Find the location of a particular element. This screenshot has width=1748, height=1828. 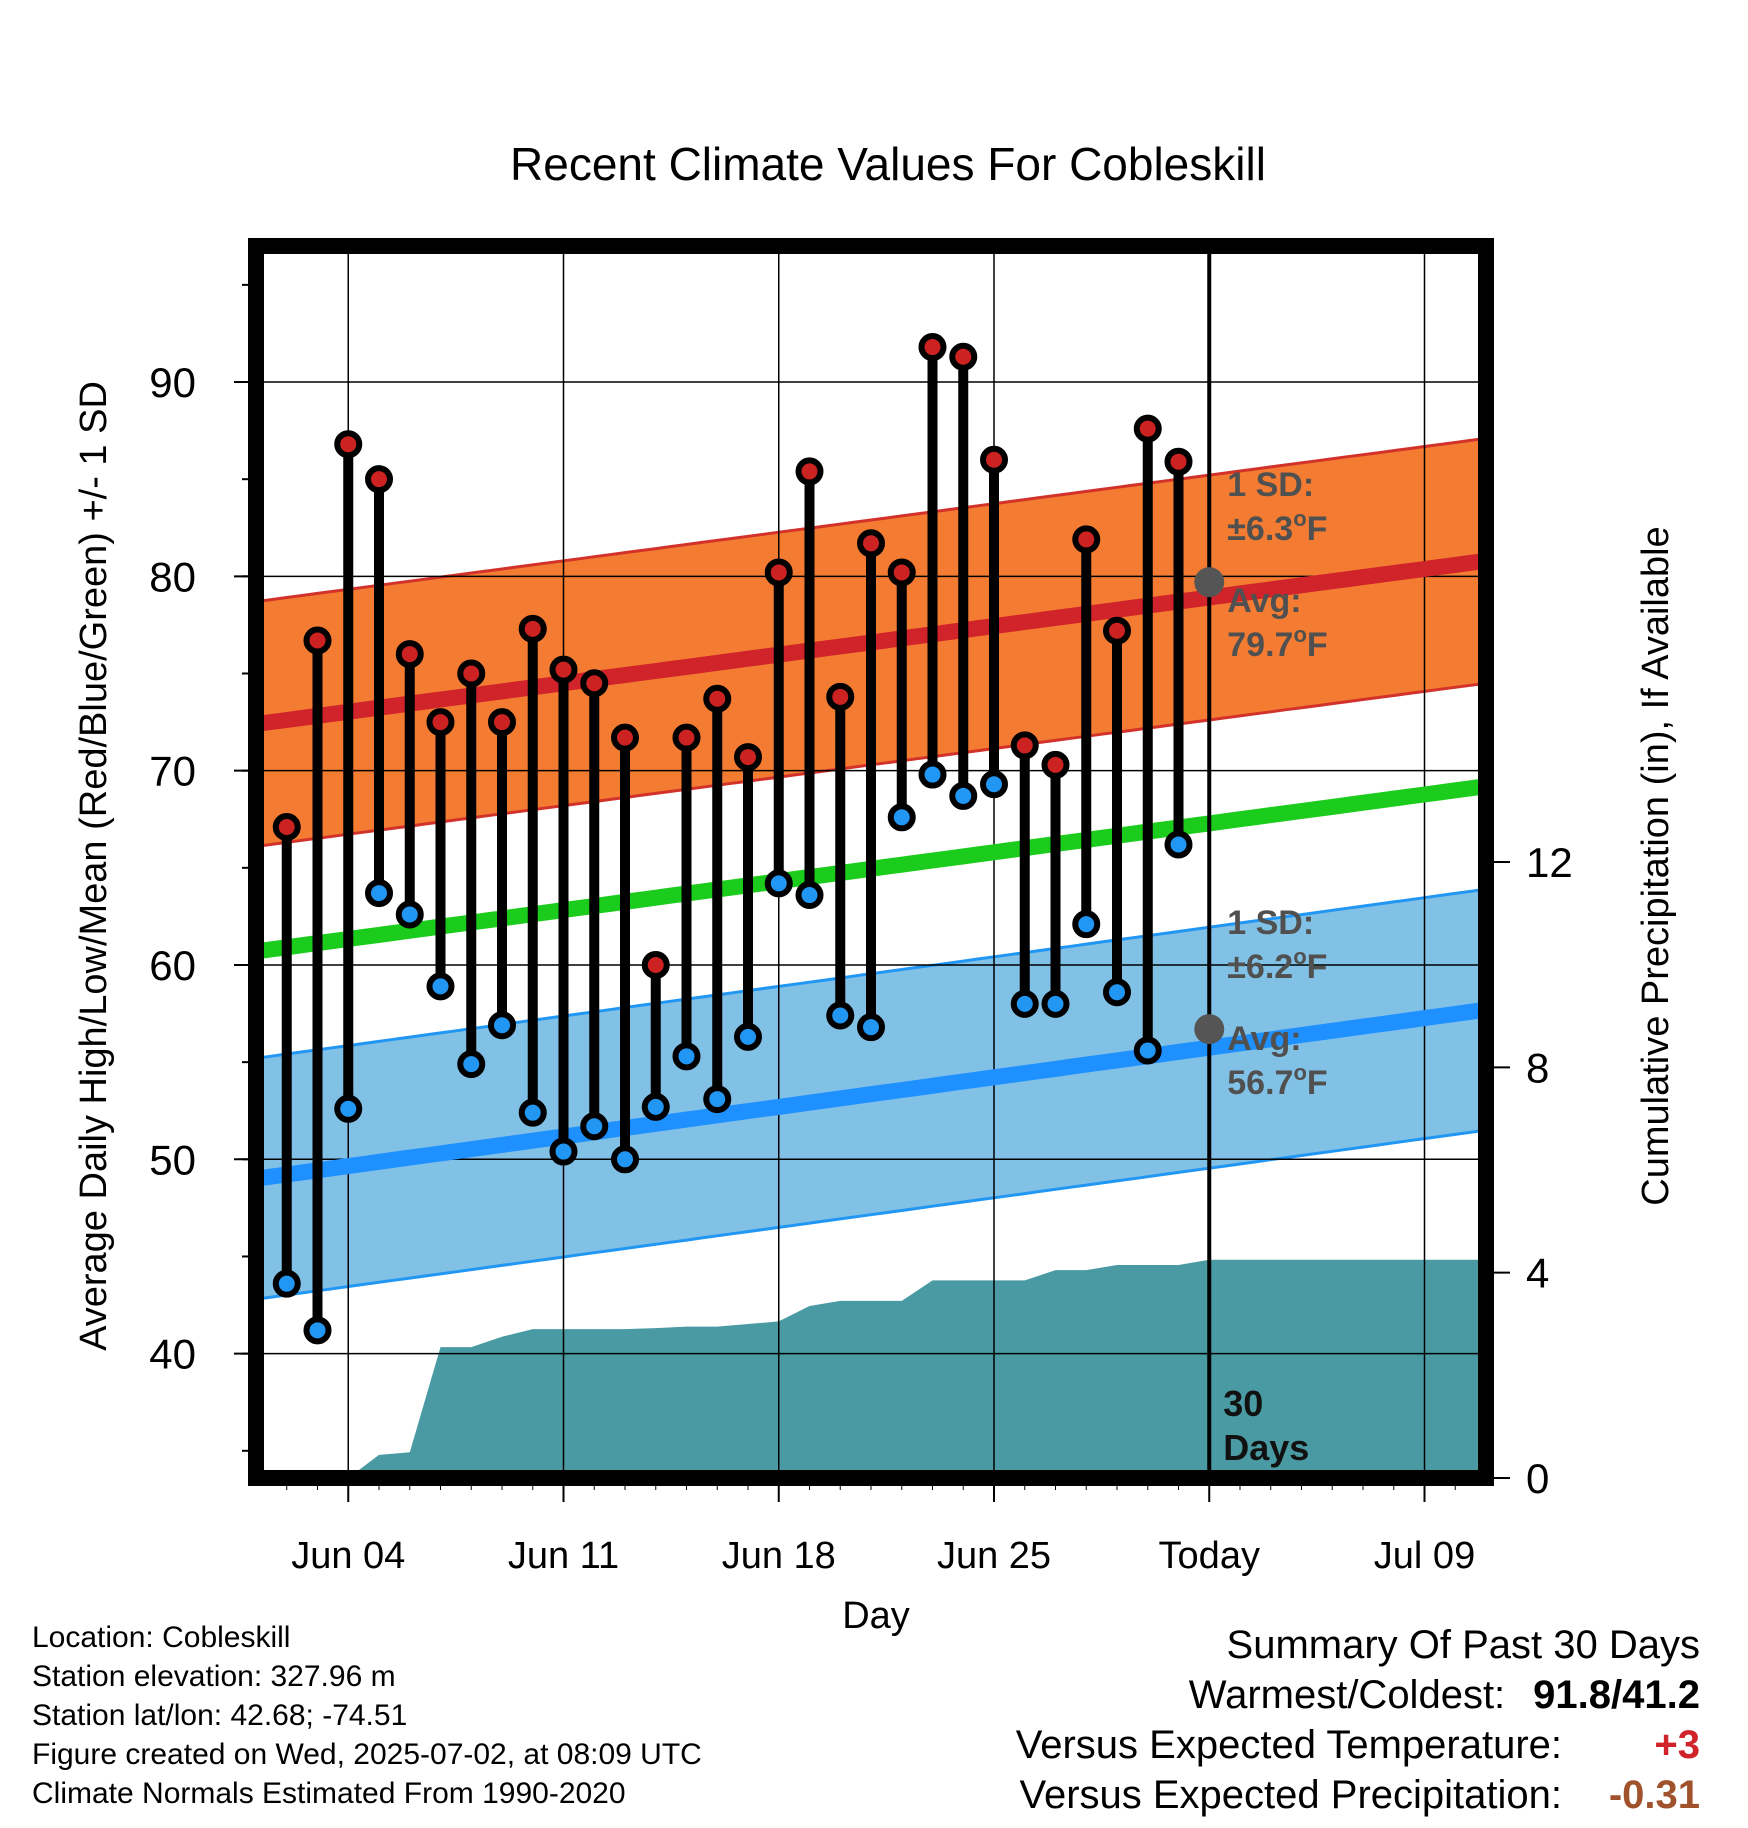

low-sd-value: ±6.2oF is located at coordinates (1277, 965).